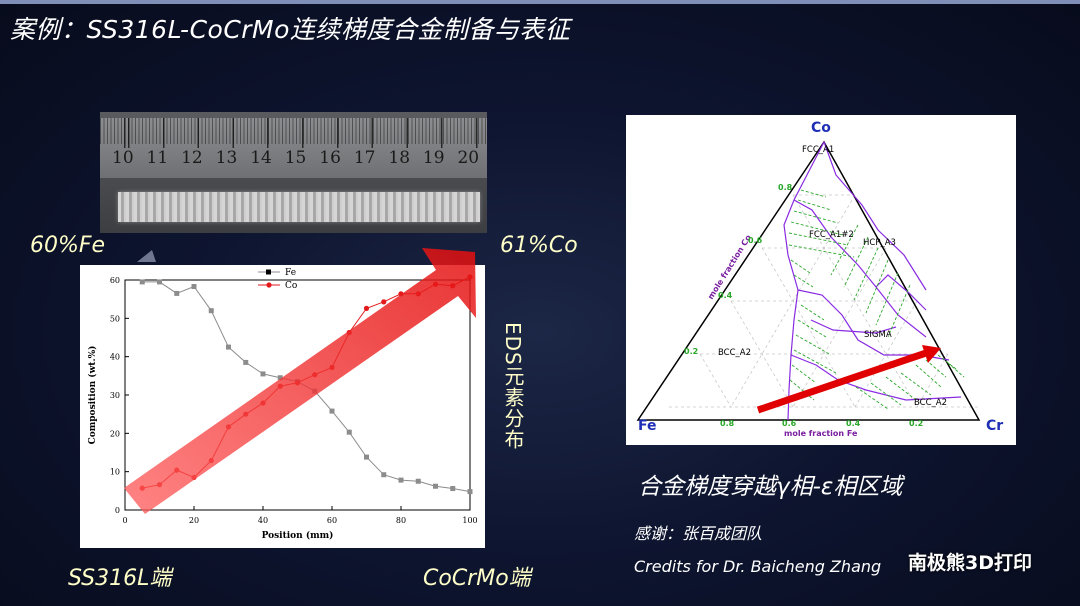 The height and width of the screenshot is (606, 1080). What do you see at coordinates (821, 433) in the screenshot?
I see `axis-mole-fraction-fe: mole fraction Fe` at bounding box center [821, 433].